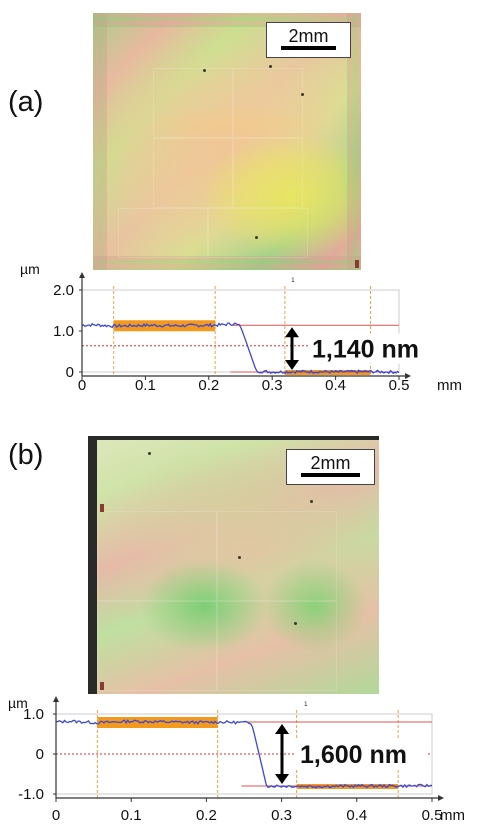 Image resolution: width=487 pixels, height=832 pixels. What do you see at coordinates (26, 102) in the screenshot?
I see `panel-label-a: (a)` at bounding box center [26, 102].